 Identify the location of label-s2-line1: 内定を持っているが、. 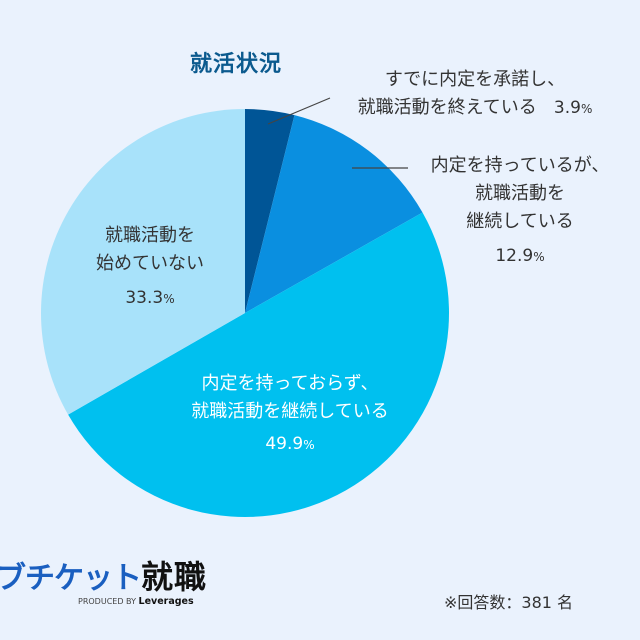
(520, 165).